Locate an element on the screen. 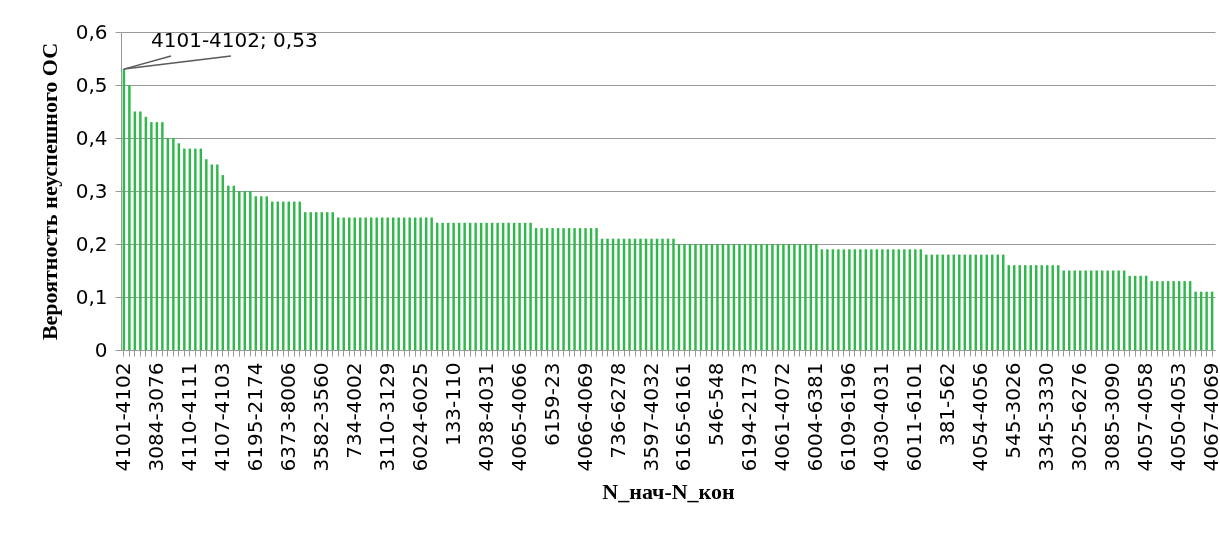 The image size is (1220, 549). y-tick-label: 0 is located at coordinates (101, 349).